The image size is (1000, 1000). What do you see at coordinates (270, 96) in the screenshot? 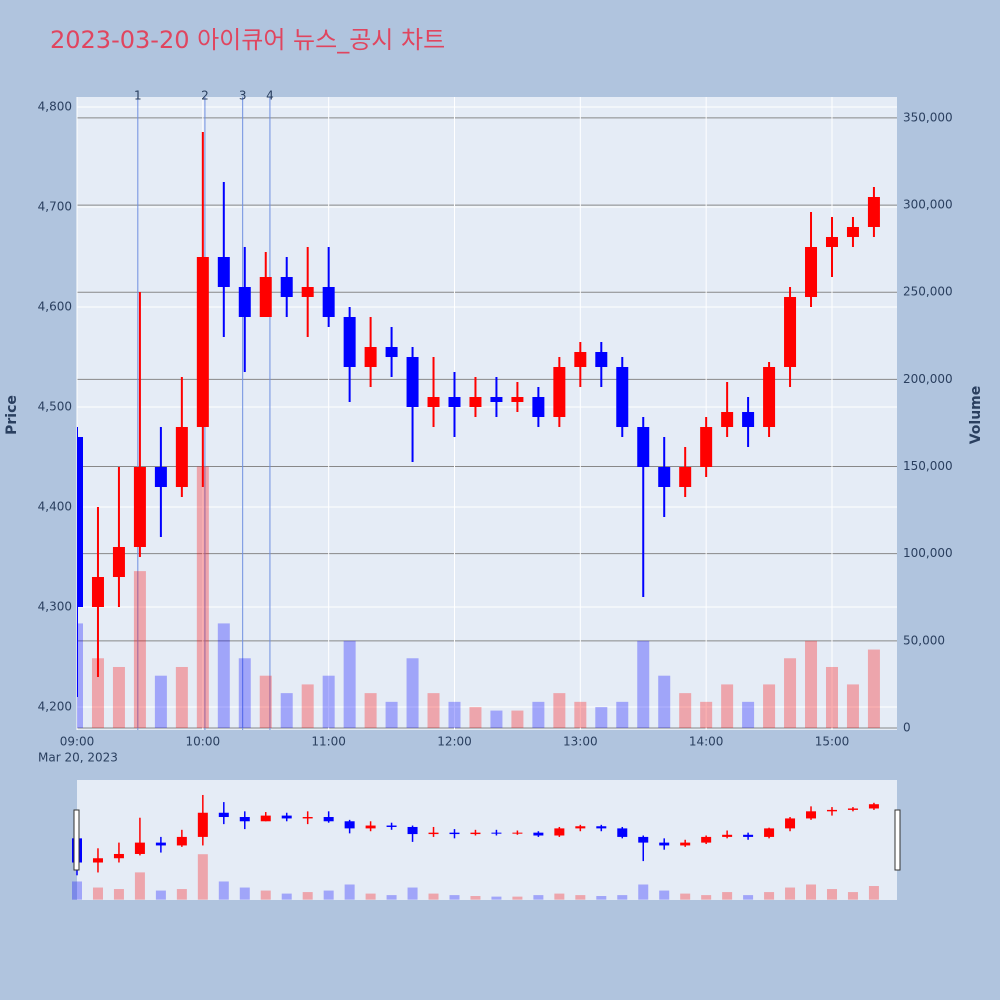
I see `event-label: 4` at bounding box center [270, 96].